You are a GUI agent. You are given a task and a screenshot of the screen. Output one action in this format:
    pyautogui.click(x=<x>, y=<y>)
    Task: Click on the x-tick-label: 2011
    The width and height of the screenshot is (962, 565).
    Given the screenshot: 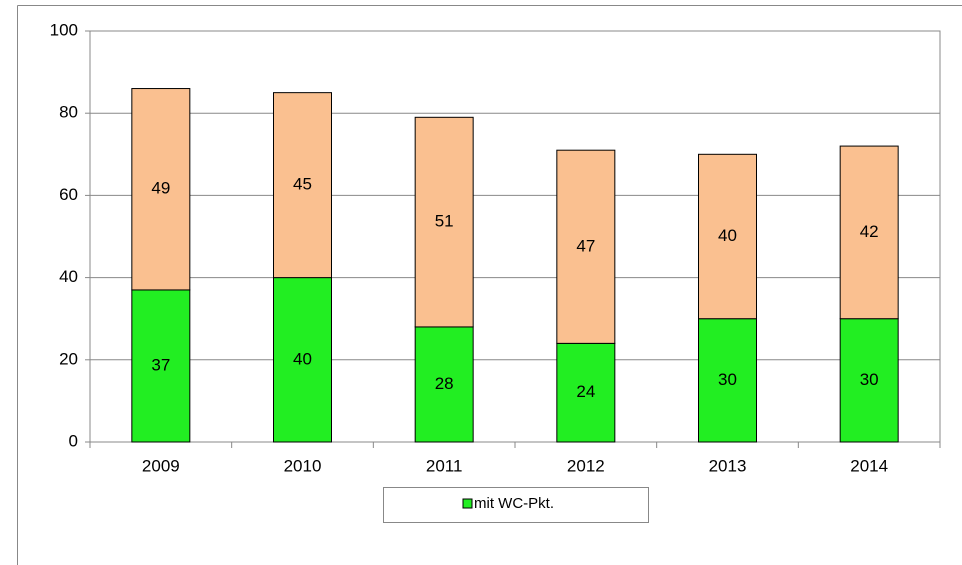 What is the action you would take?
    pyautogui.click(x=444, y=465)
    